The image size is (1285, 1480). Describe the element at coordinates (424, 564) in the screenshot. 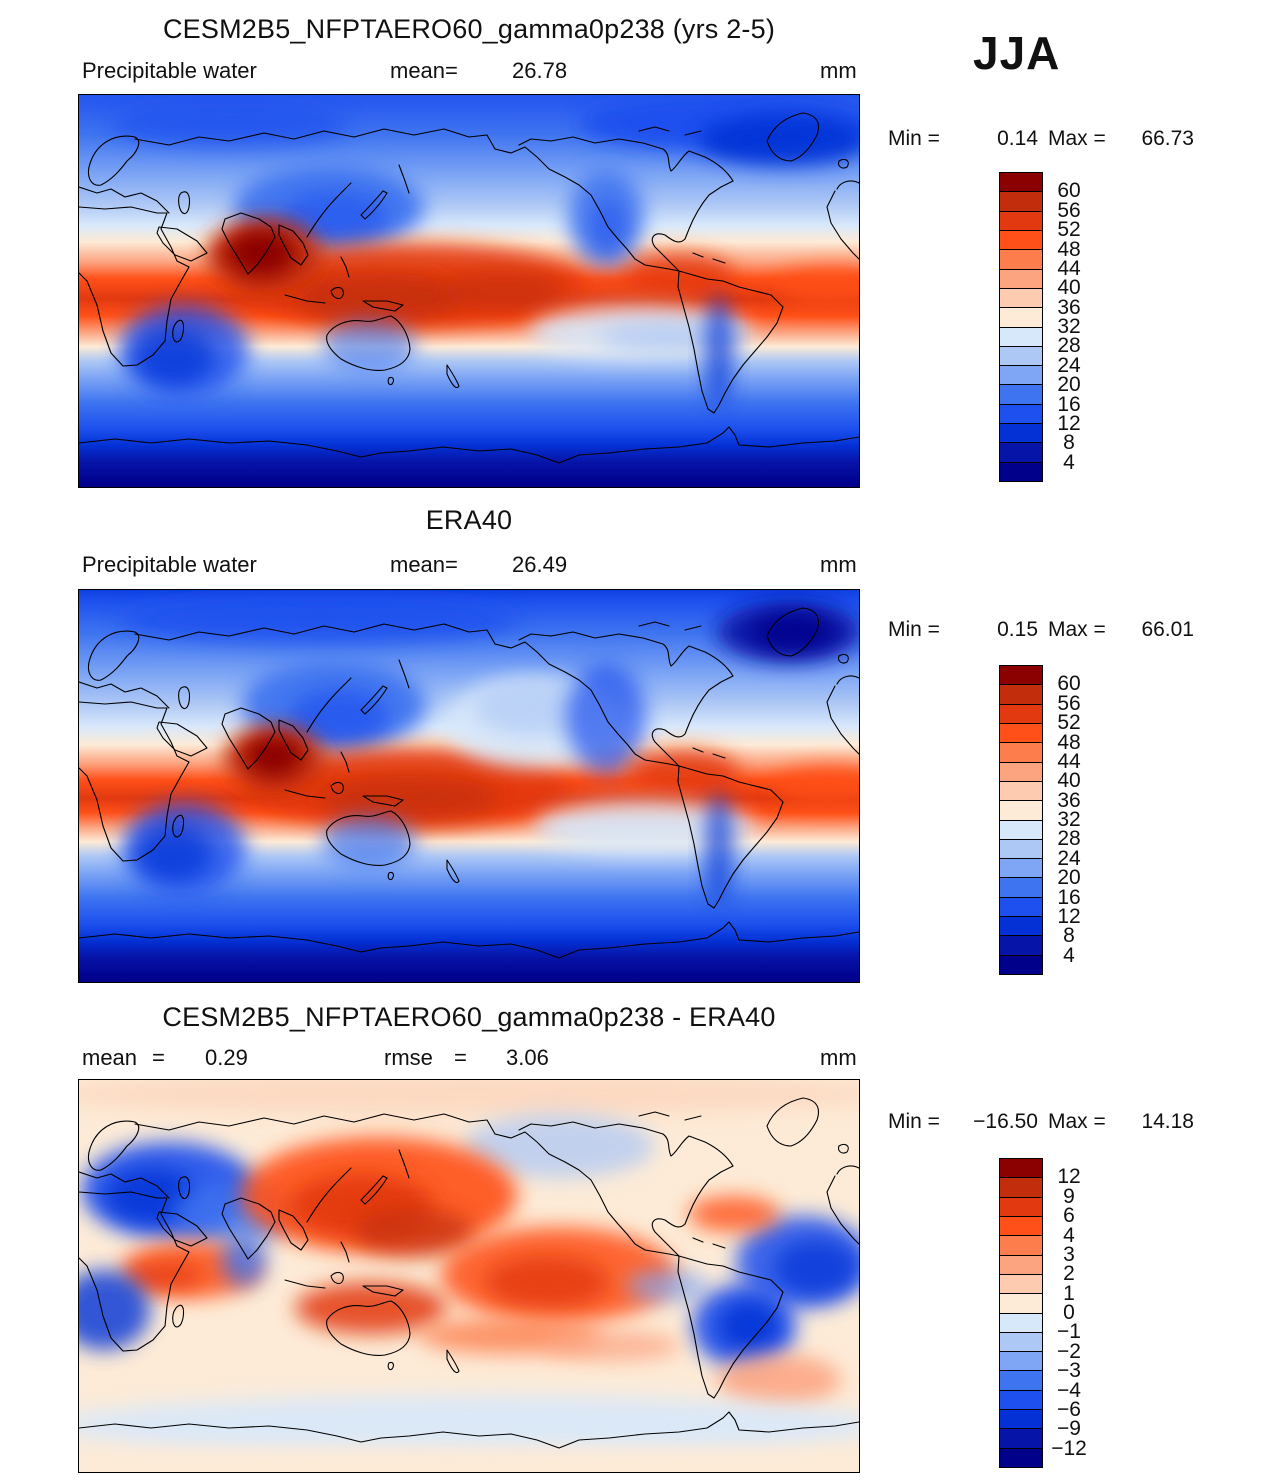

I see `panel2-mean-label: mean=` at that location.